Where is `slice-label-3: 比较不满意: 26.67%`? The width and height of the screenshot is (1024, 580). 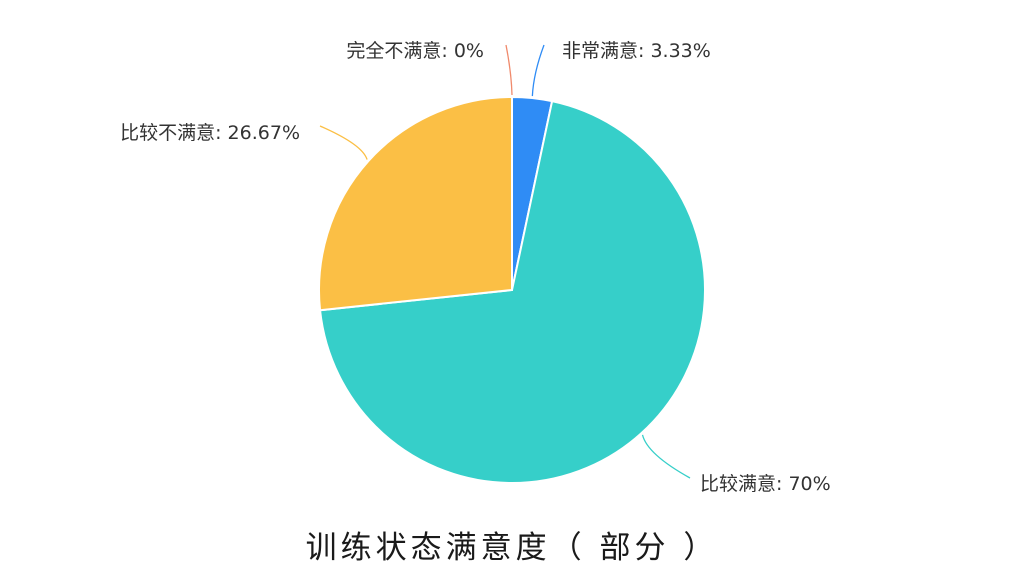
slice-label-3: 比较不满意: 26.67% is located at coordinates (210, 133).